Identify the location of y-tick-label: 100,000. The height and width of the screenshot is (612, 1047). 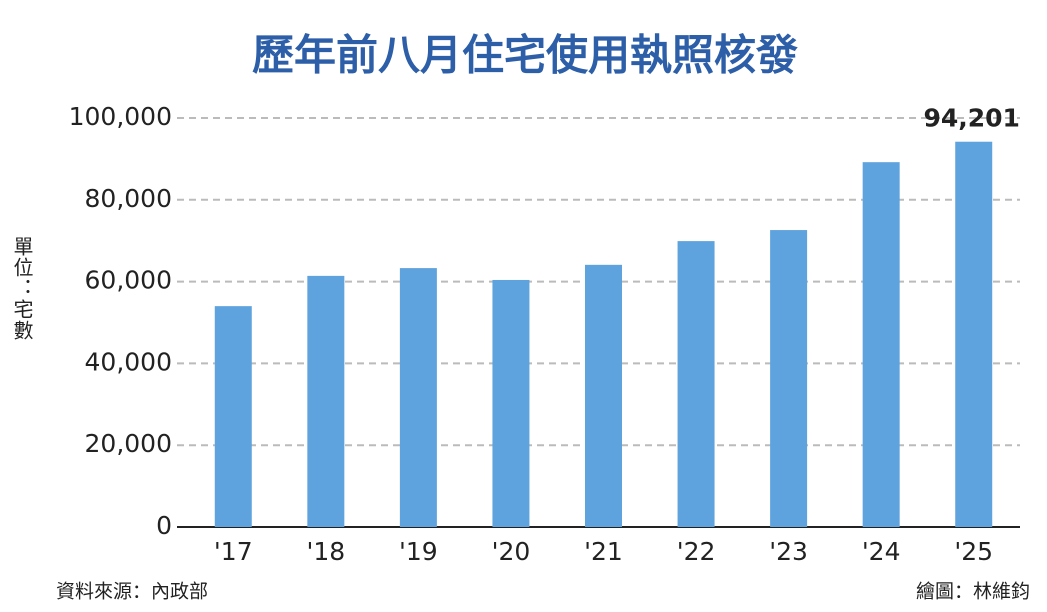
(120, 116).